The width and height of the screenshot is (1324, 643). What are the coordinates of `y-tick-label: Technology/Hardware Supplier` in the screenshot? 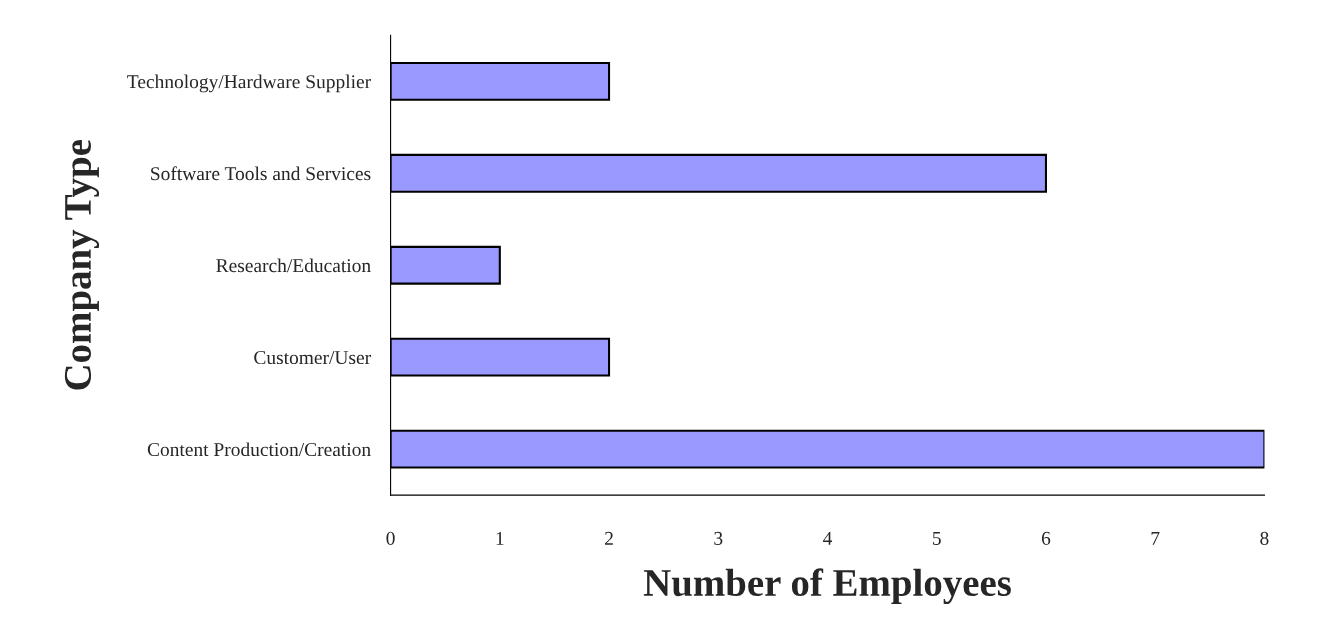 It's located at (249, 83).